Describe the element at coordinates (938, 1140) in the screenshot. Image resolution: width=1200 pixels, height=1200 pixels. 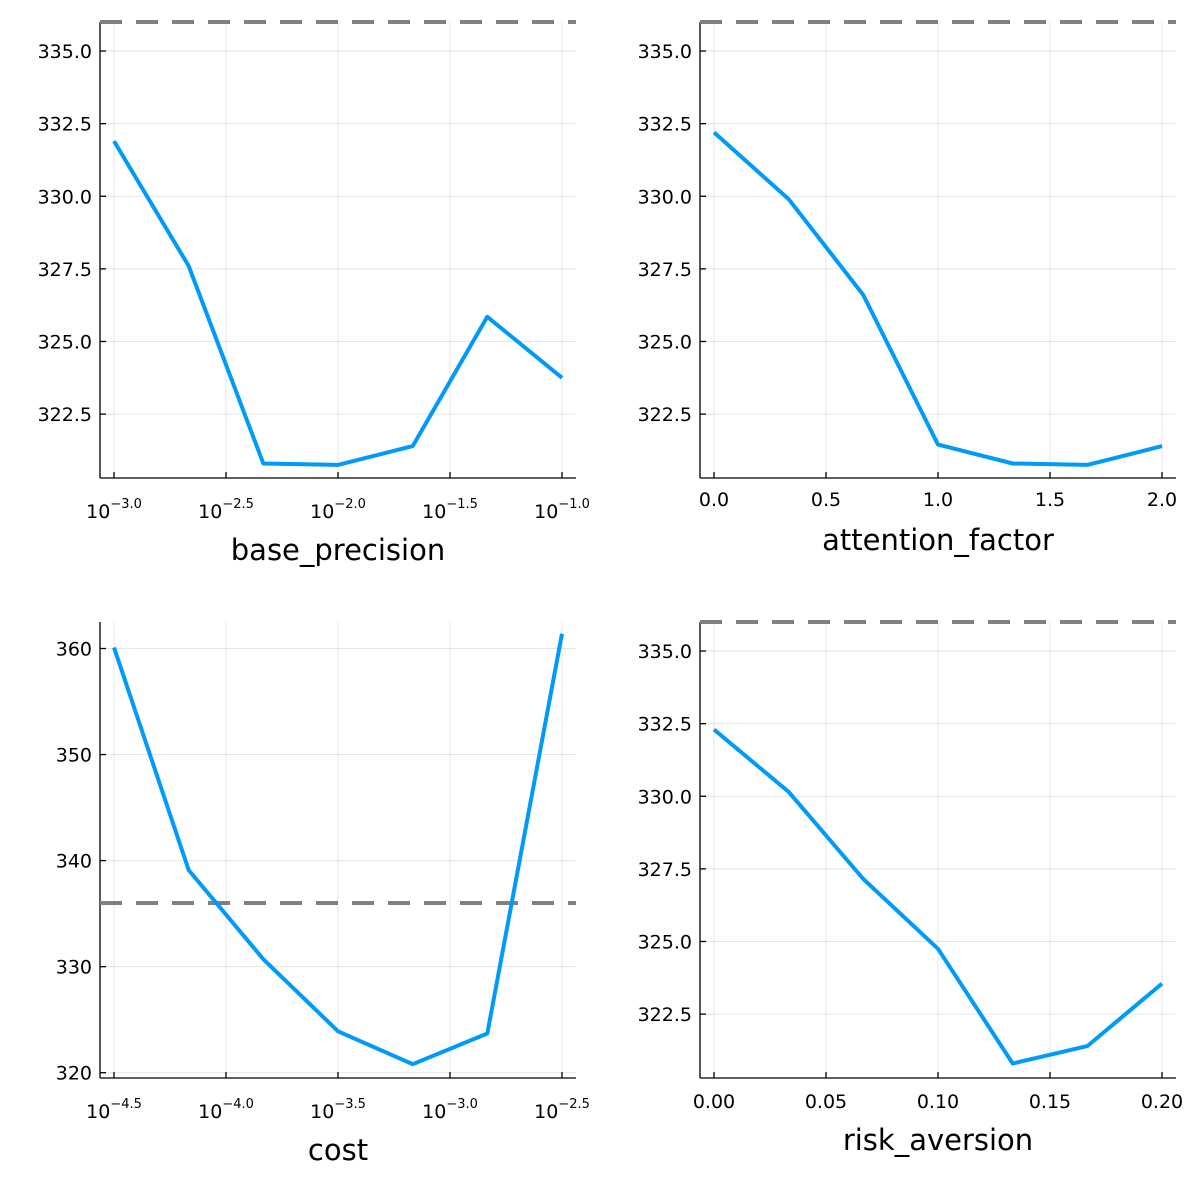
I see `x-axis-label: risk_aversion` at that location.